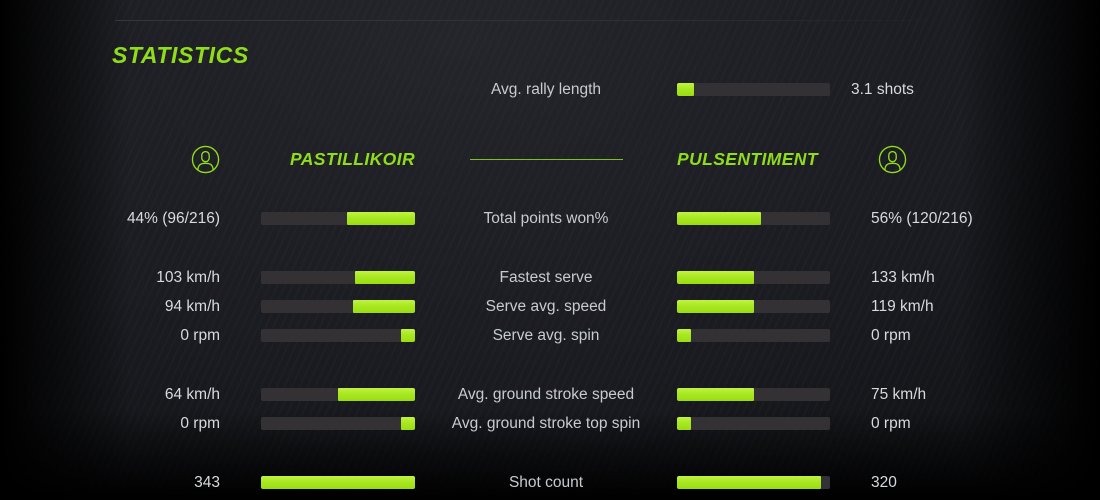  I want to click on right-player-stat-value: 56% (120/216), so click(922, 218).